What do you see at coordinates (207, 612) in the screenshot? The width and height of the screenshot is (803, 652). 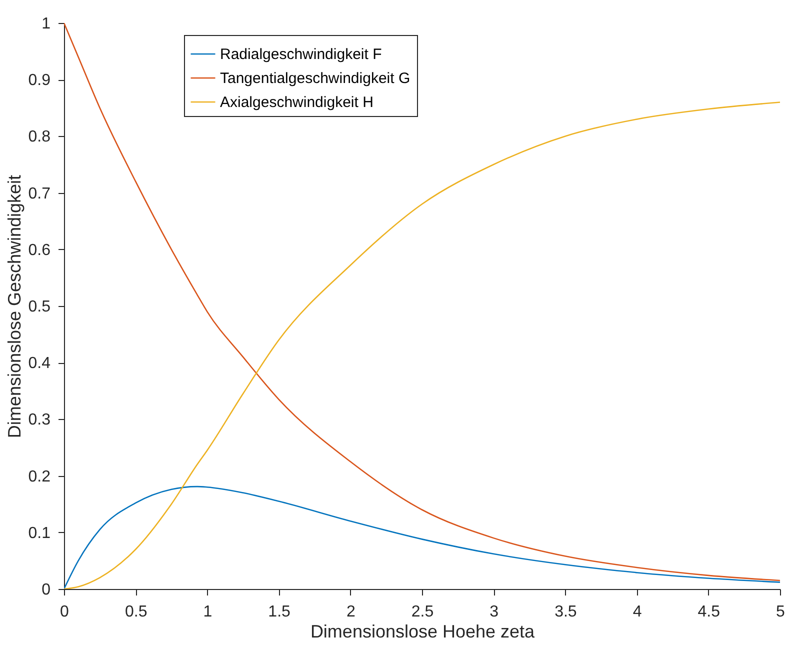 I see `x-tick-label: 1` at bounding box center [207, 612].